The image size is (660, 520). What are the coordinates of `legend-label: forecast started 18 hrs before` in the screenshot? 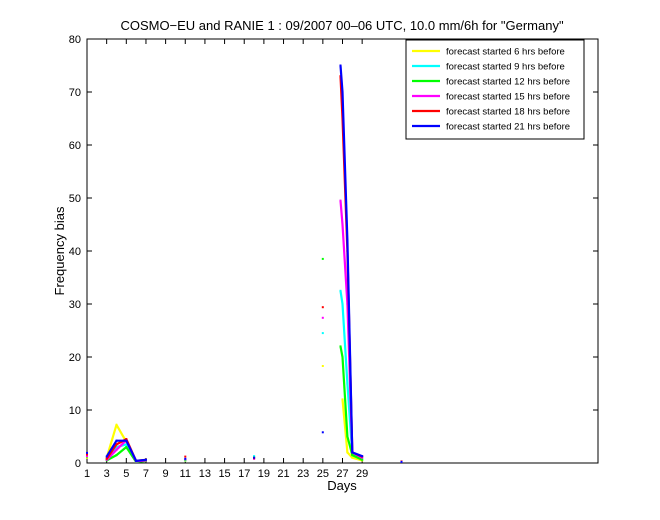 It's located at (508, 112).